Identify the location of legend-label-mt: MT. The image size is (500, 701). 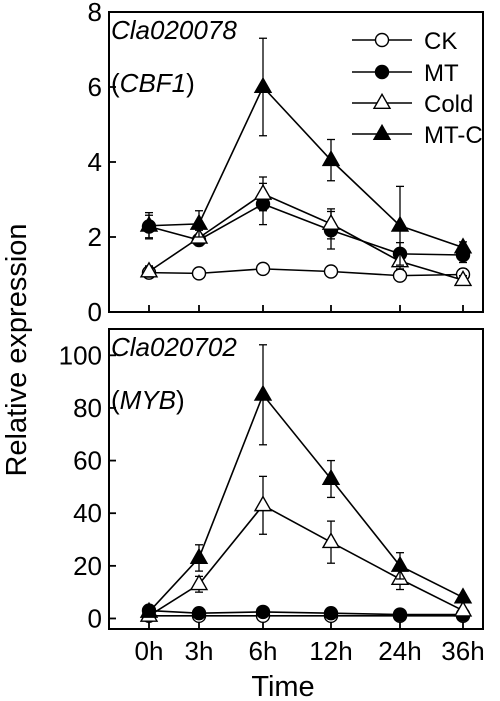
(441, 73).